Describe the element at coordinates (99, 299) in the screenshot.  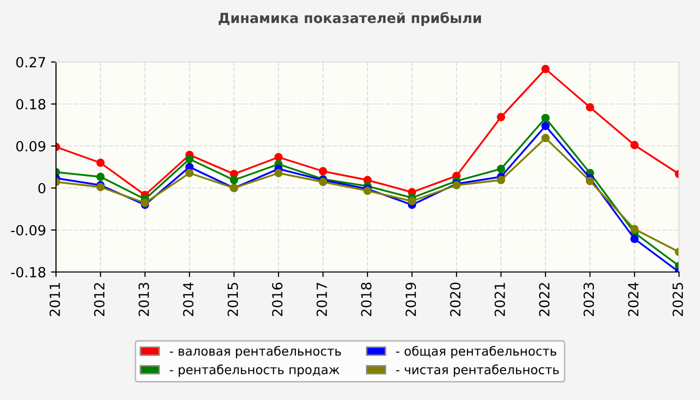
I see `x-tick-label: 2012` at that location.